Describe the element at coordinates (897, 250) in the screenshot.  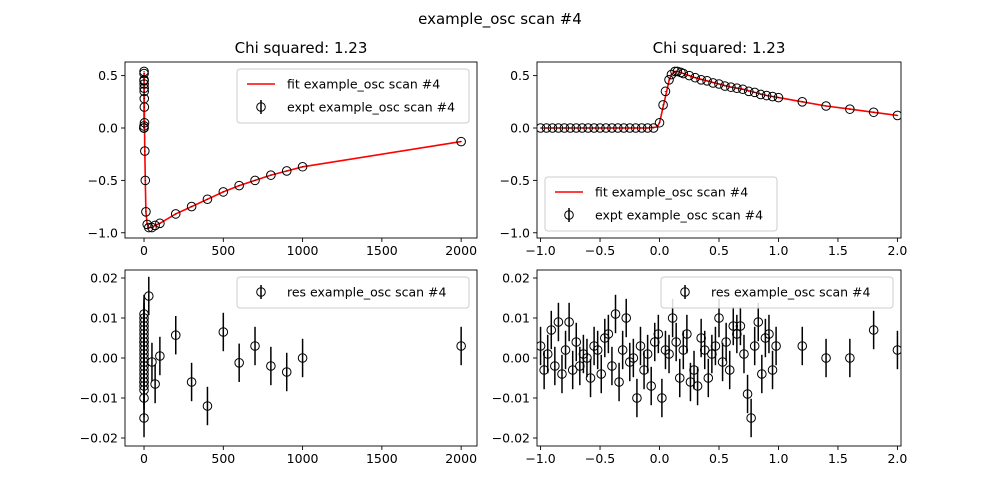
I see `x-tick-label: 2.0` at that location.